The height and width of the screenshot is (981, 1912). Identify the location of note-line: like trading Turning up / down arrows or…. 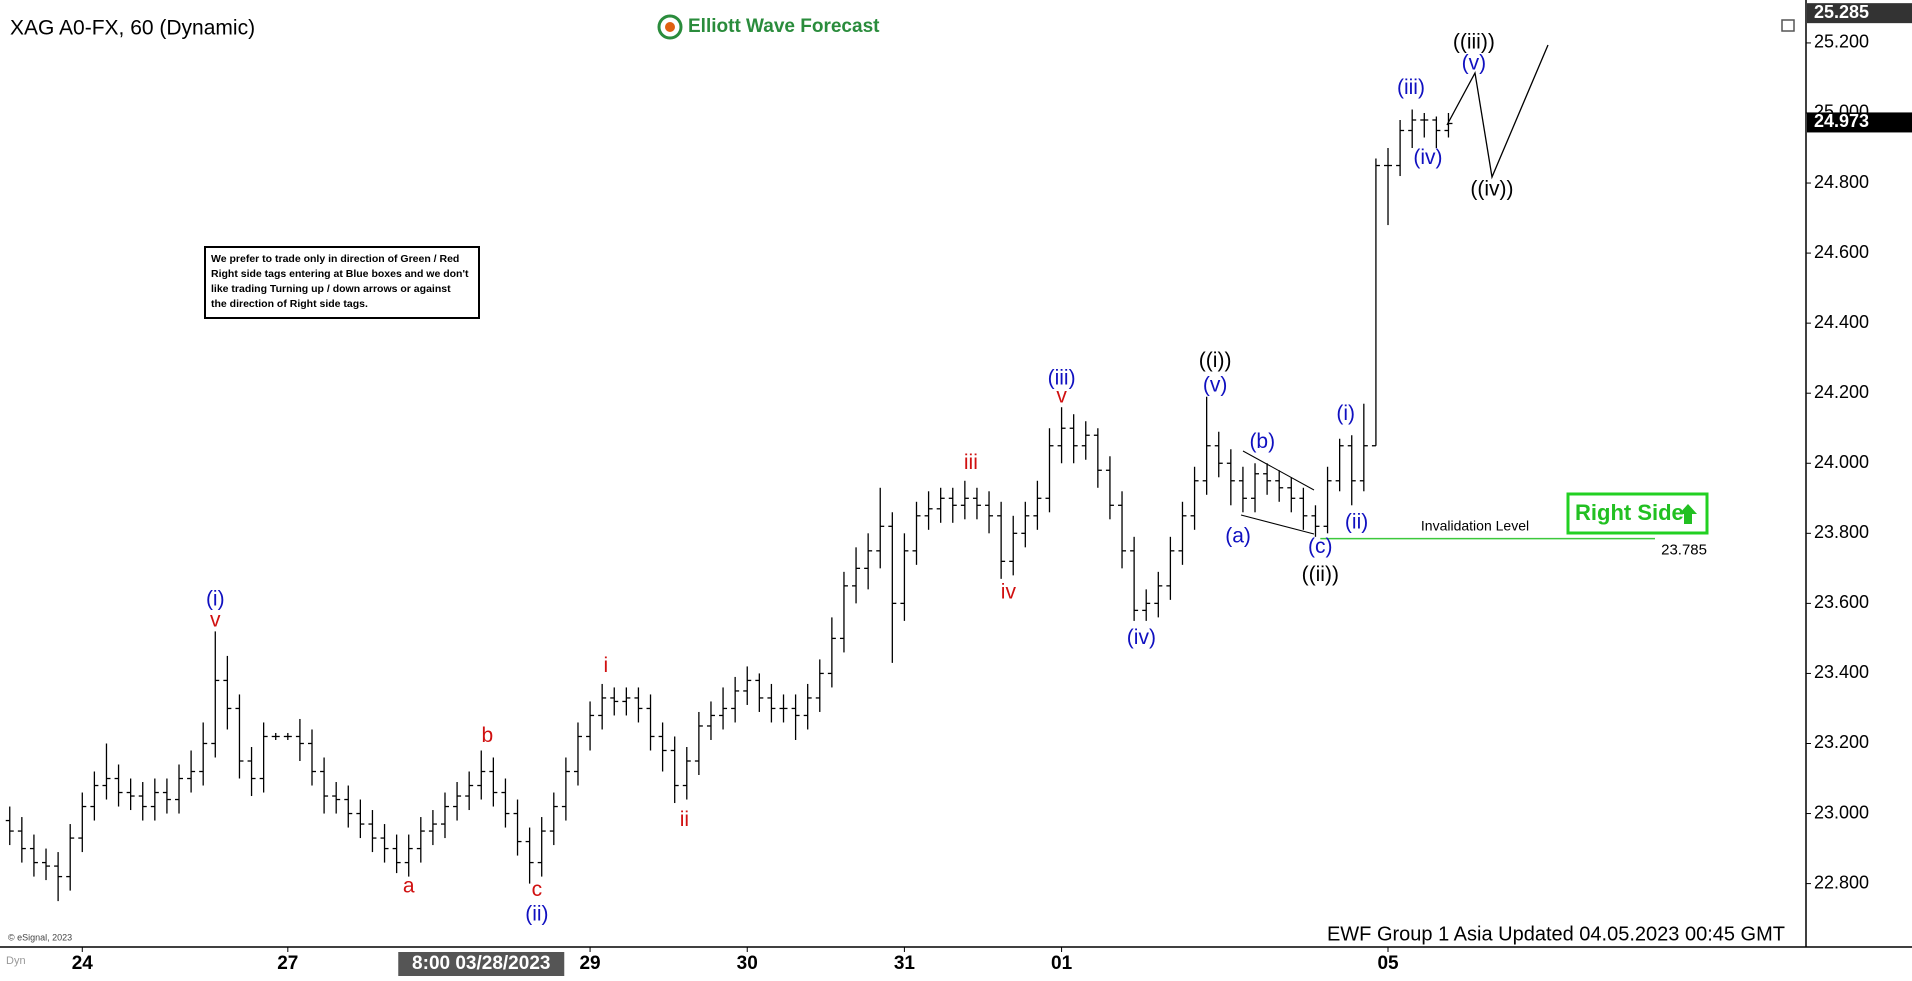
(331, 289).